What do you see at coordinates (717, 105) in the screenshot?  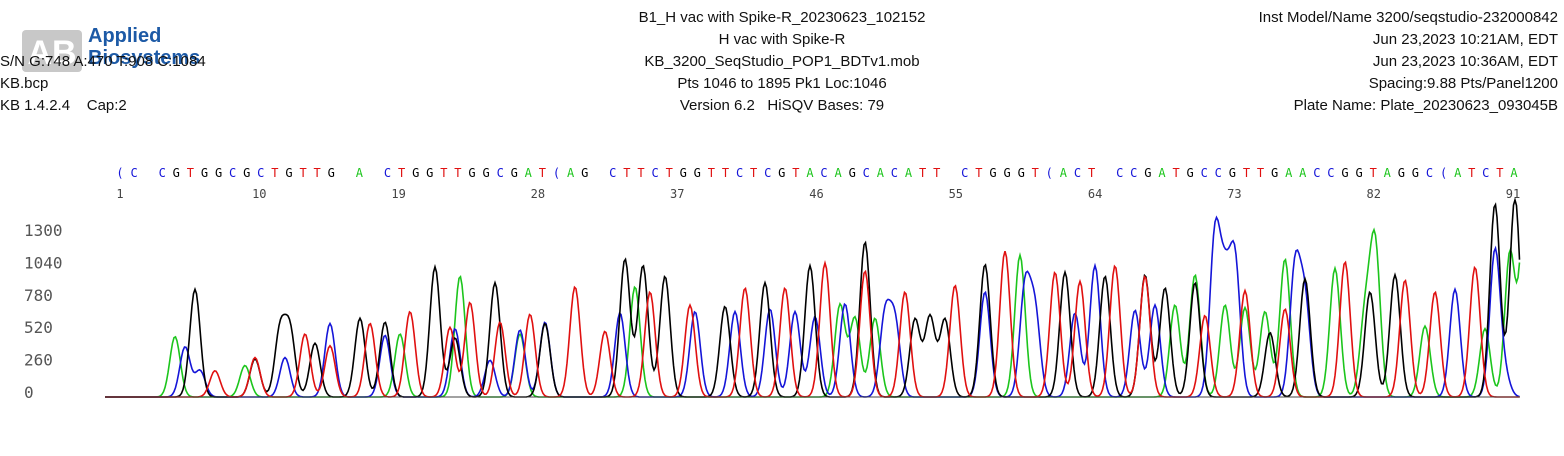 I see `version-label: Version 6.2` at bounding box center [717, 105].